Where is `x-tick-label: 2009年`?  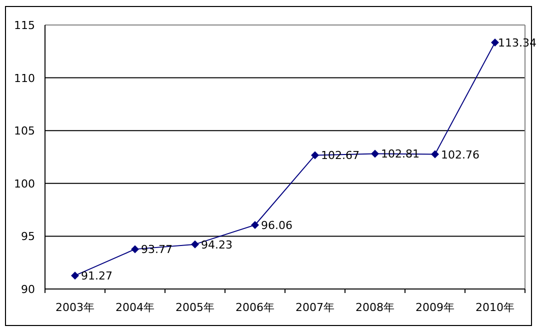 x-tick-label: 2009年 is located at coordinates (435, 307).